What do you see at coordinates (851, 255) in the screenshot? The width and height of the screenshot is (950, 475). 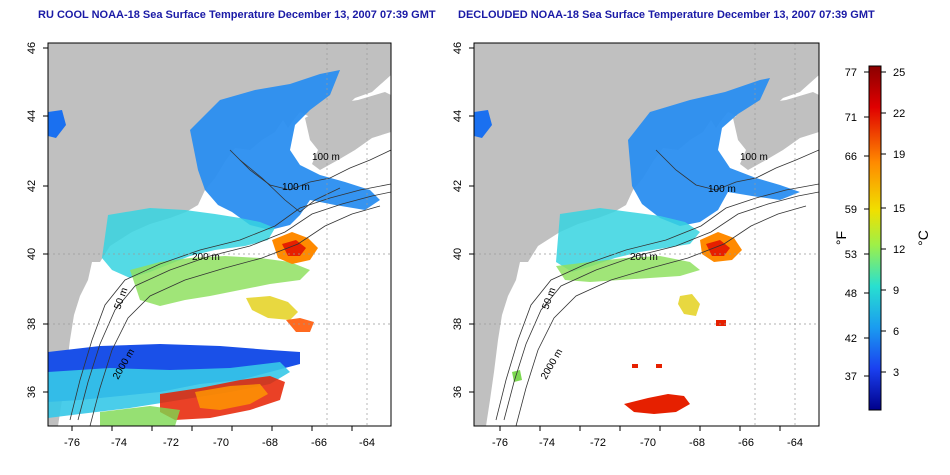 I see `colorbar-f-tick: 53` at bounding box center [851, 255].